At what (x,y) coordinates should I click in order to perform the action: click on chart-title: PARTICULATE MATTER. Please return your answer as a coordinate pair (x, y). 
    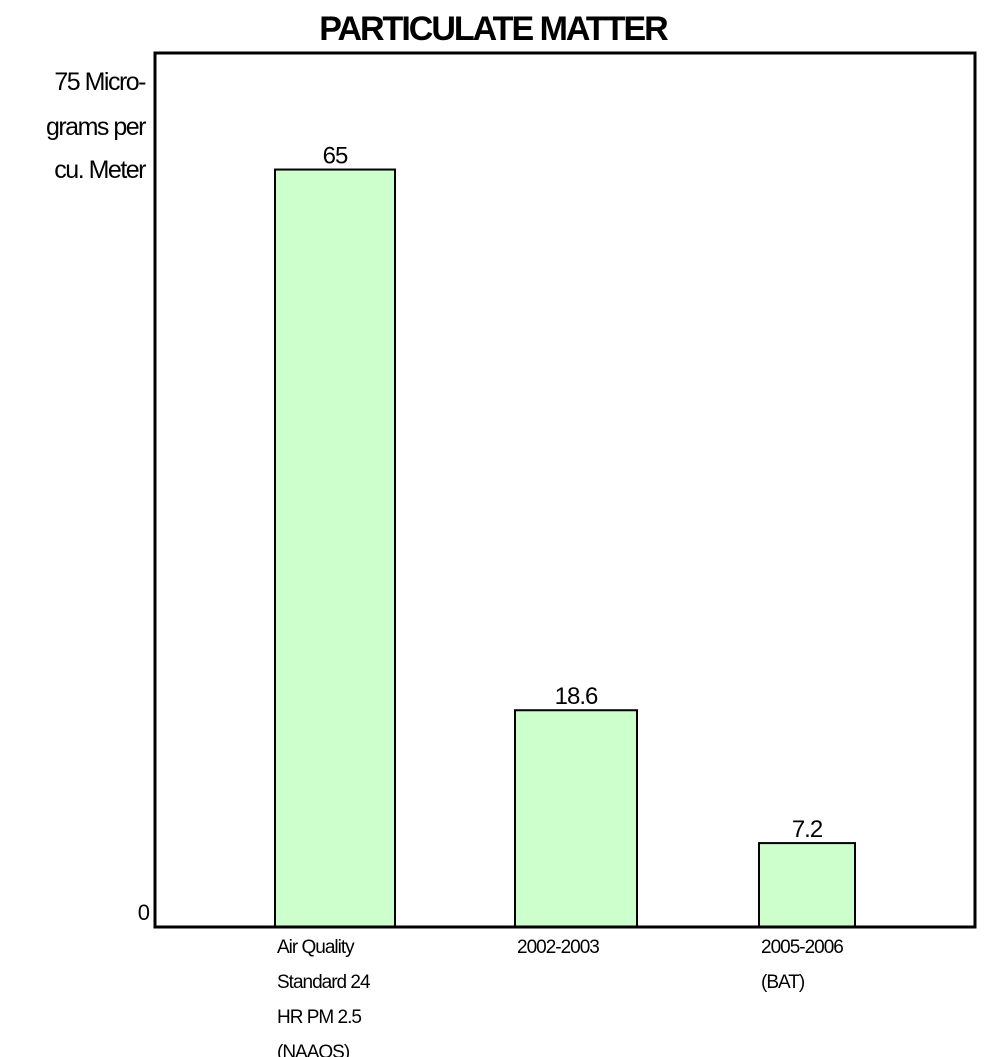
    Looking at the image, I should click on (493, 29).